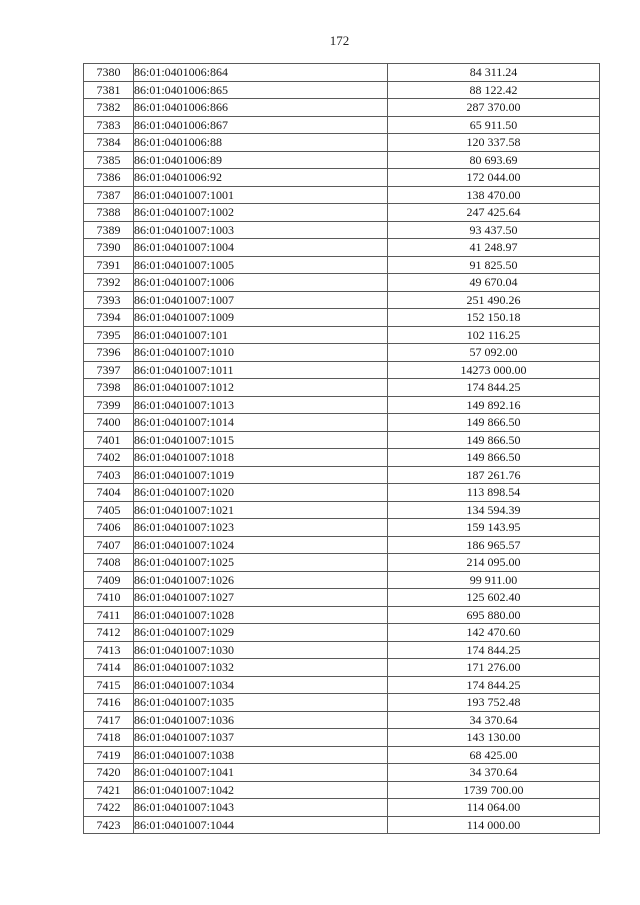  Describe the element at coordinates (493, 789) in the screenshot. I see `amount-cell: 1739 700.00` at that location.